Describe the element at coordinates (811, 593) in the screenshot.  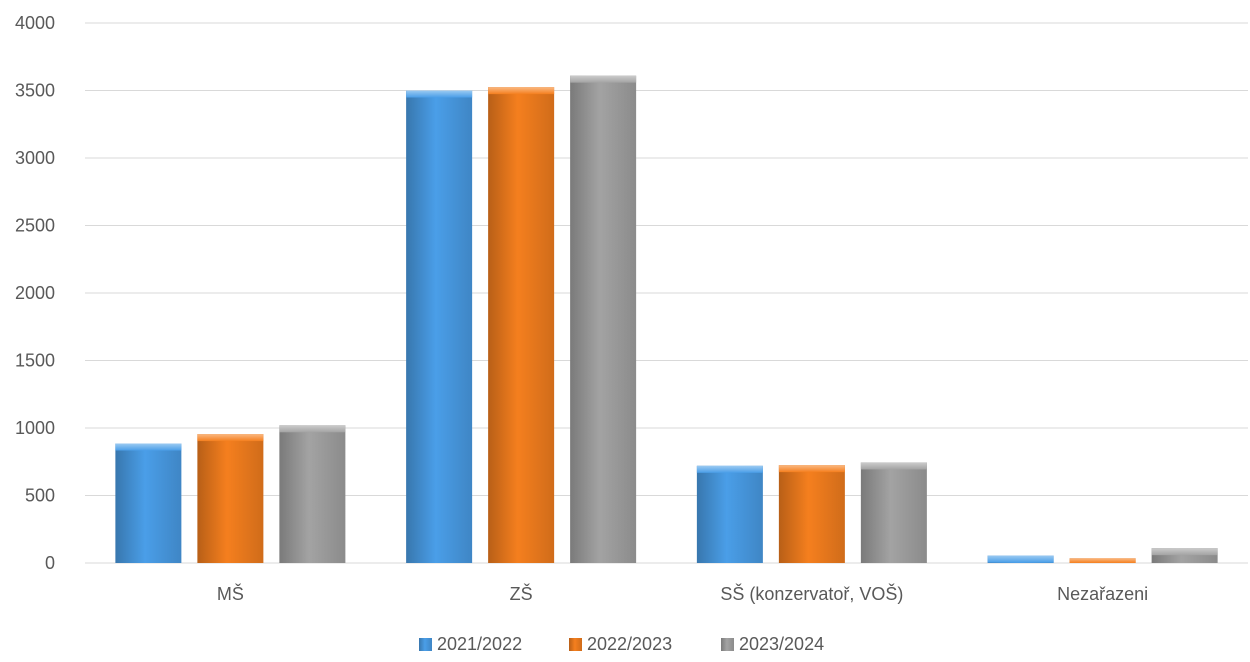
I see `x-category-label: SŠ (konzervatoř, VOŠ)` at that location.